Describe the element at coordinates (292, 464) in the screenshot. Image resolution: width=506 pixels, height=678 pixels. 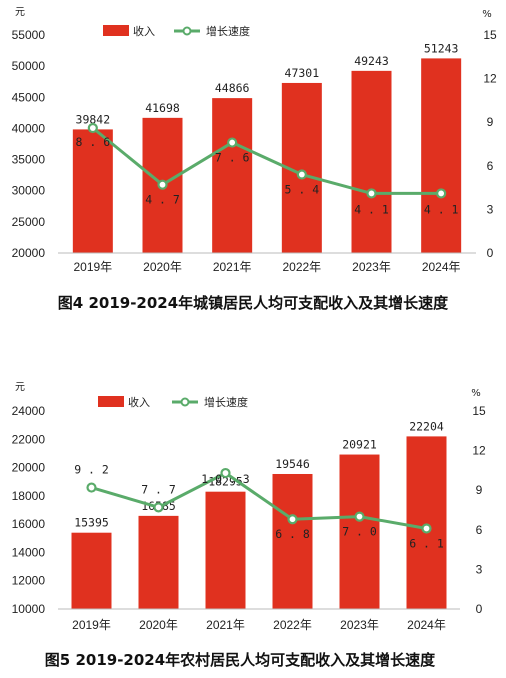
I see `bar-value-label: 19546` at that location.